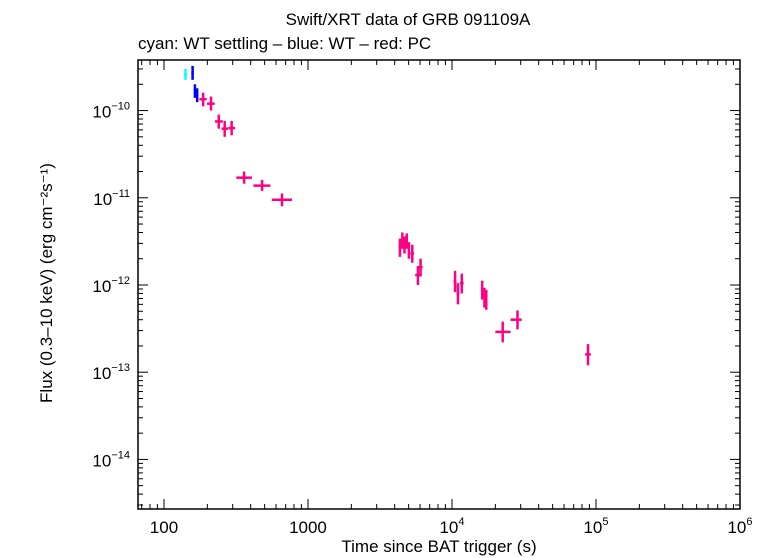 This screenshot has width=763, height=558. I want to click on y-tick-label: 10−12, so click(111, 285).